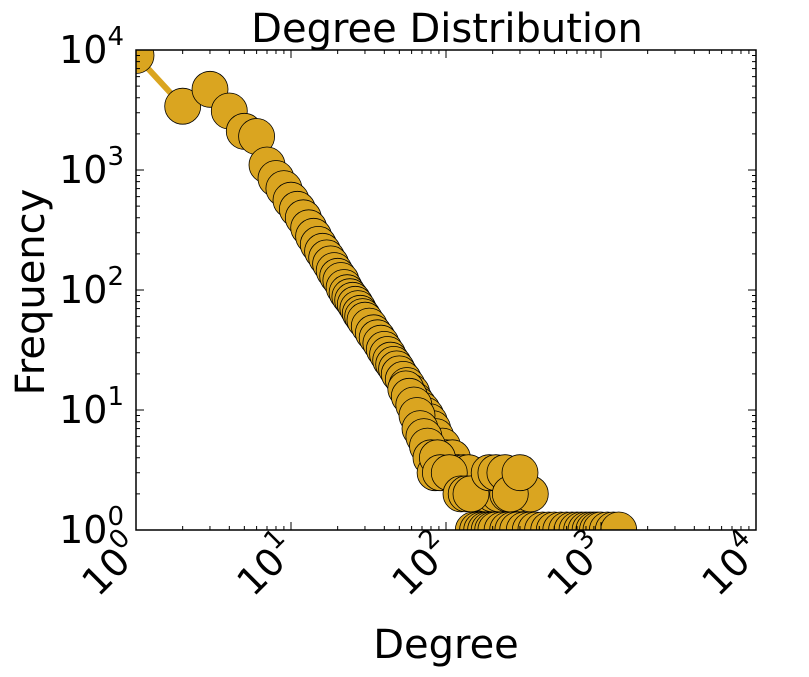  Describe the element at coordinates (729, 563) in the screenshot. I see `x-tick-label: 10⁴` at that location.